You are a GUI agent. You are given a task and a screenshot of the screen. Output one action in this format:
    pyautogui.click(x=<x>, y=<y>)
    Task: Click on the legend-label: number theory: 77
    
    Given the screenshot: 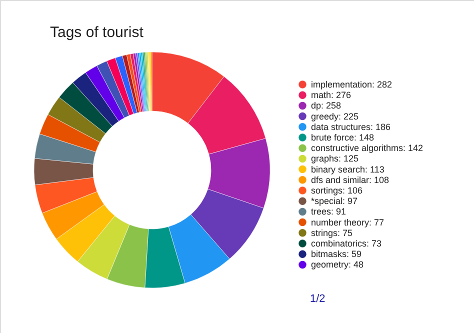 What is the action you would take?
    pyautogui.click(x=347, y=222)
    